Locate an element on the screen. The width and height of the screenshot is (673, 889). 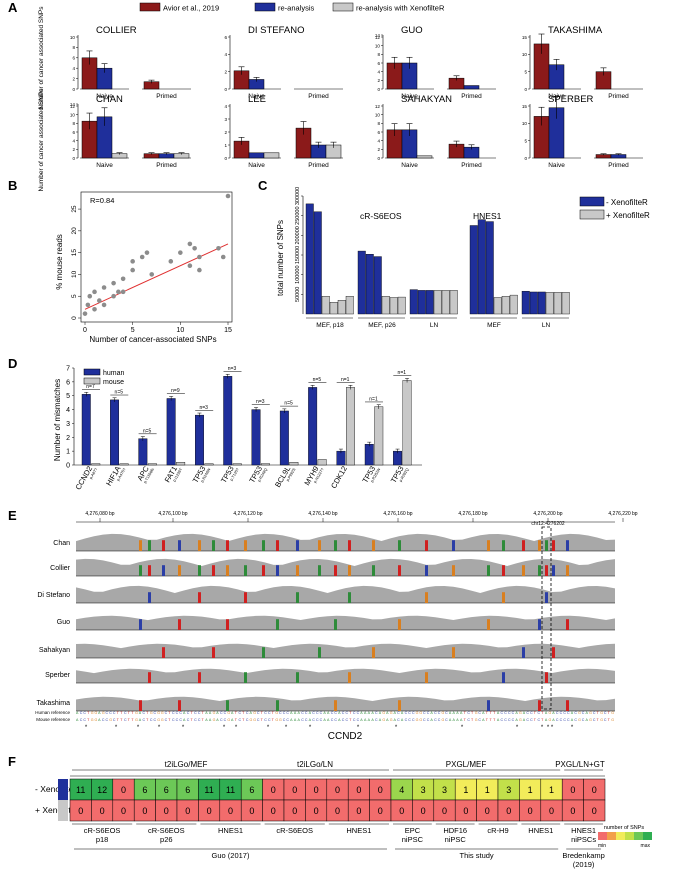
d-y-tick-label: 4 is located at coordinates (68, 410).